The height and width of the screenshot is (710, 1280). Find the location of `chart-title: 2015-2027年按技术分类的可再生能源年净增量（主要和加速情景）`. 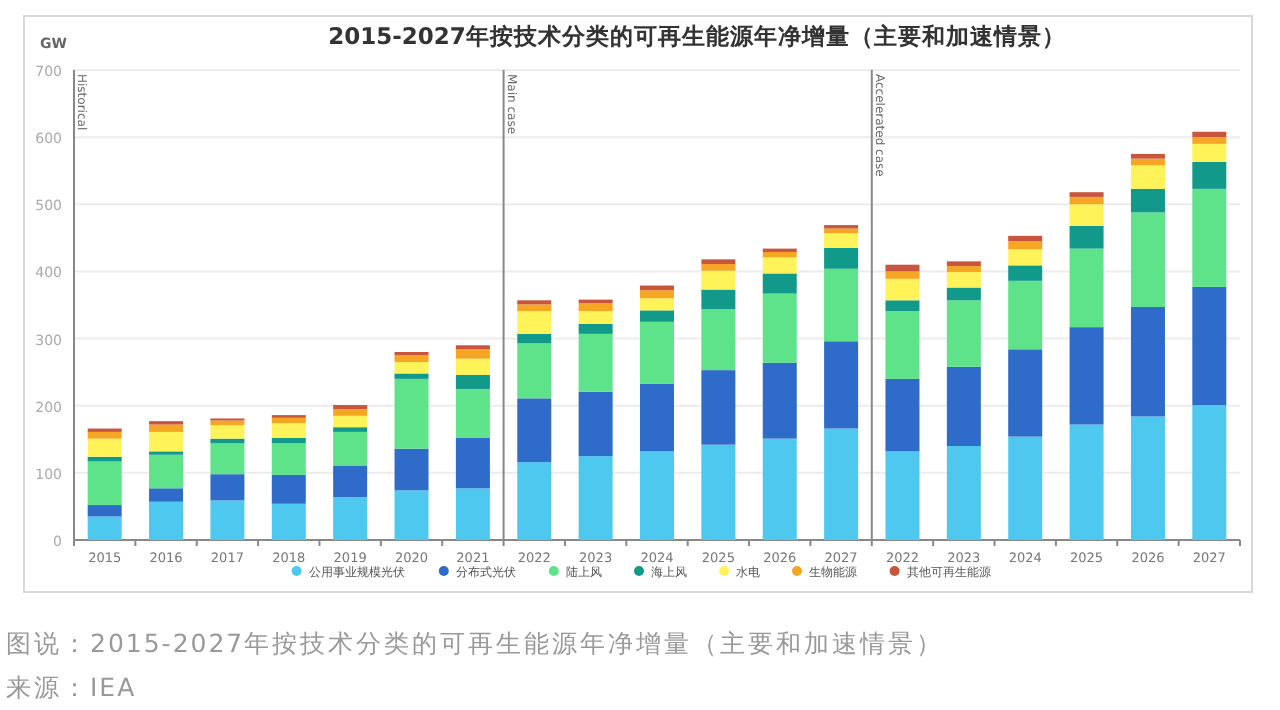

chart-title: 2015-2027年按技术分类的可再生能源年净增量（主要和加速情景） is located at coordinates (697, 36).